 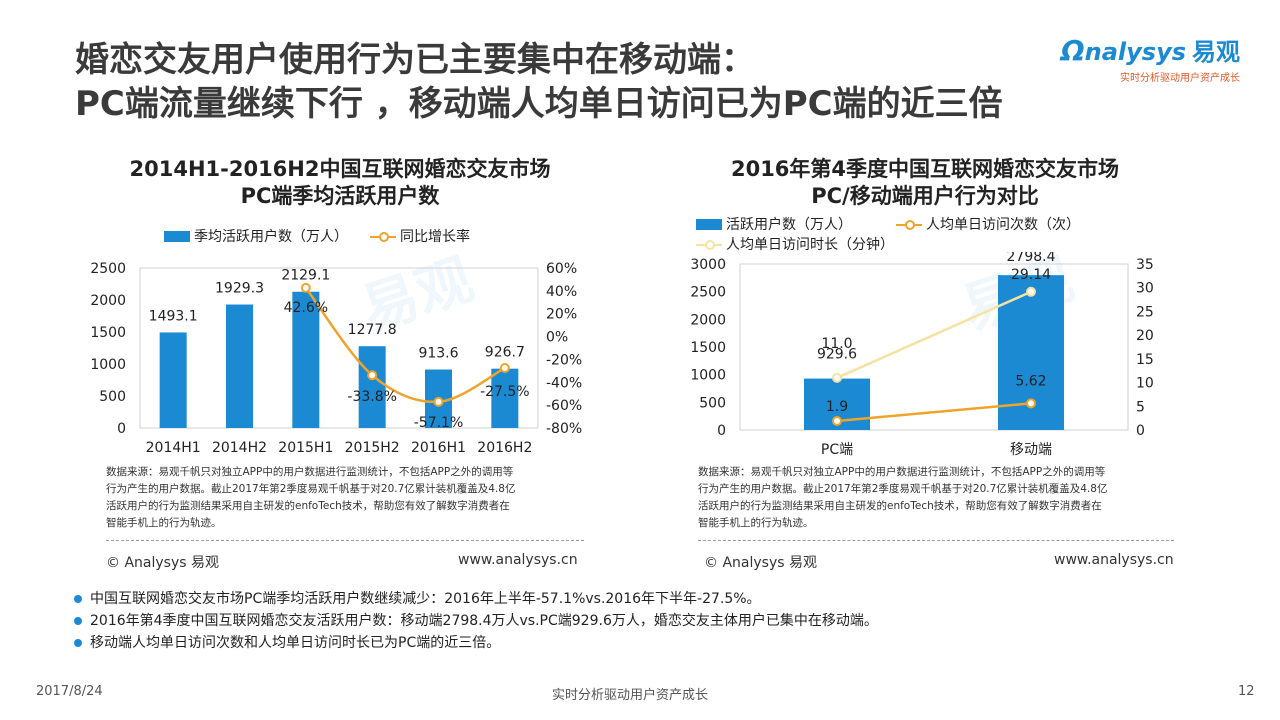 What do you see at coordinates (708, 265) in the screenshot?
I see `y-left-tick-label: 3000` at bounding box center [708, 265].